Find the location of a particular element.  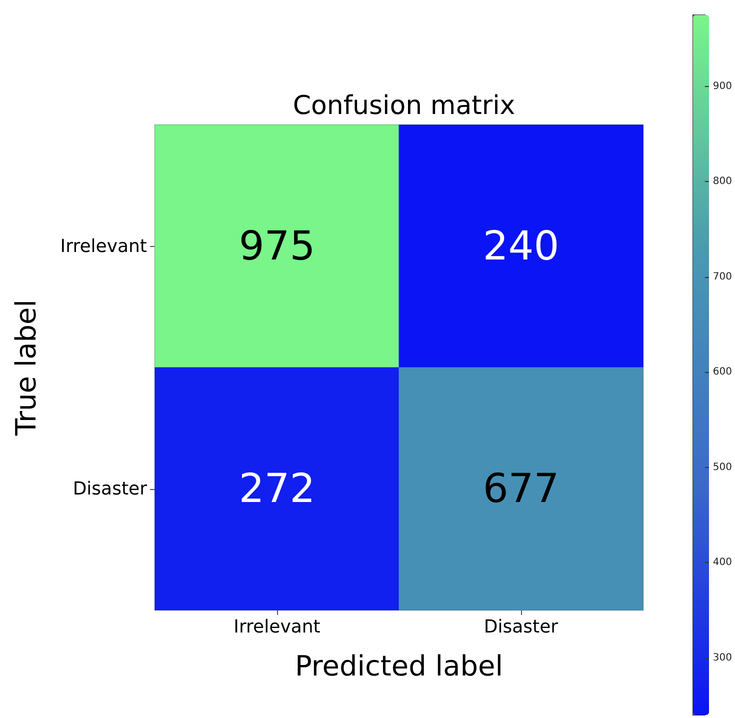

chart-title: Confusion matrix is located at coordinates (404, 106).